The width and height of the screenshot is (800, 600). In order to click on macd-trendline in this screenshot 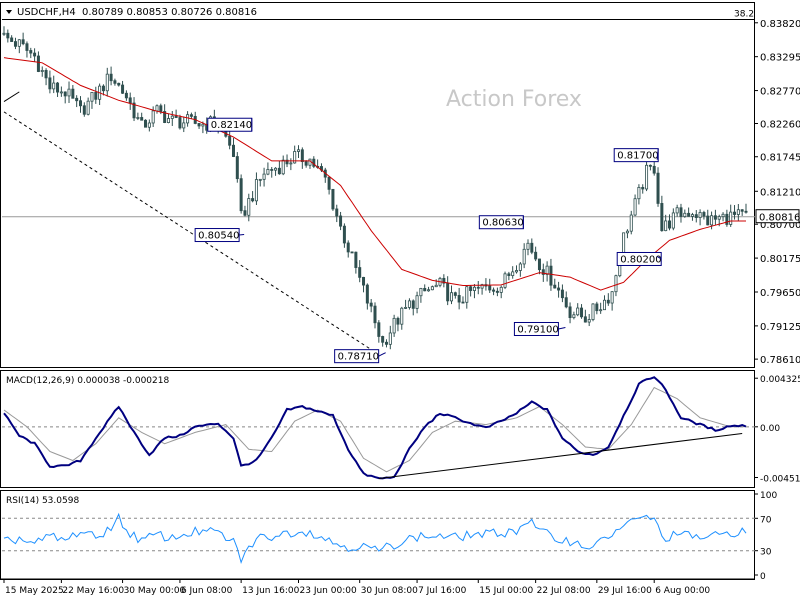, I will do `click(560, 456)`.